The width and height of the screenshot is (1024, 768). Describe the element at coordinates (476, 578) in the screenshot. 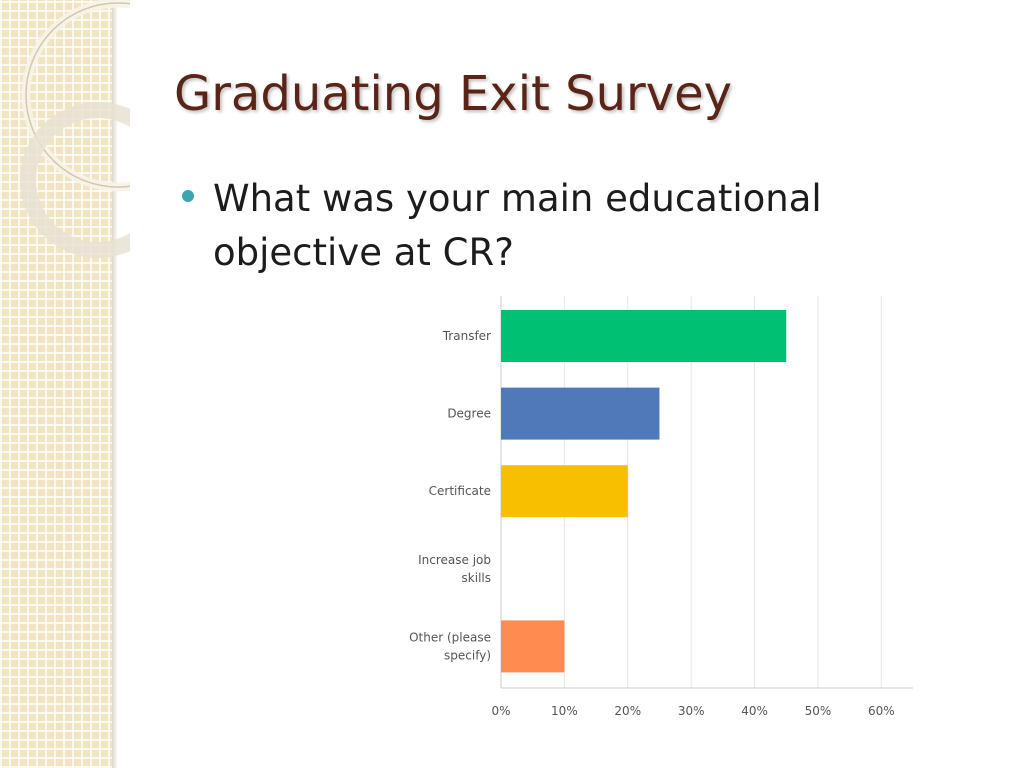

I see `category-label: skills` at that location.